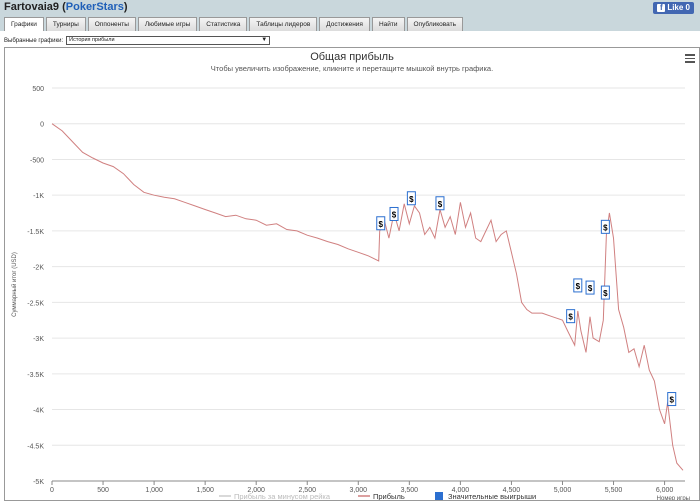  I want to click on x-tick-label: 4,000, so click(461, 490).